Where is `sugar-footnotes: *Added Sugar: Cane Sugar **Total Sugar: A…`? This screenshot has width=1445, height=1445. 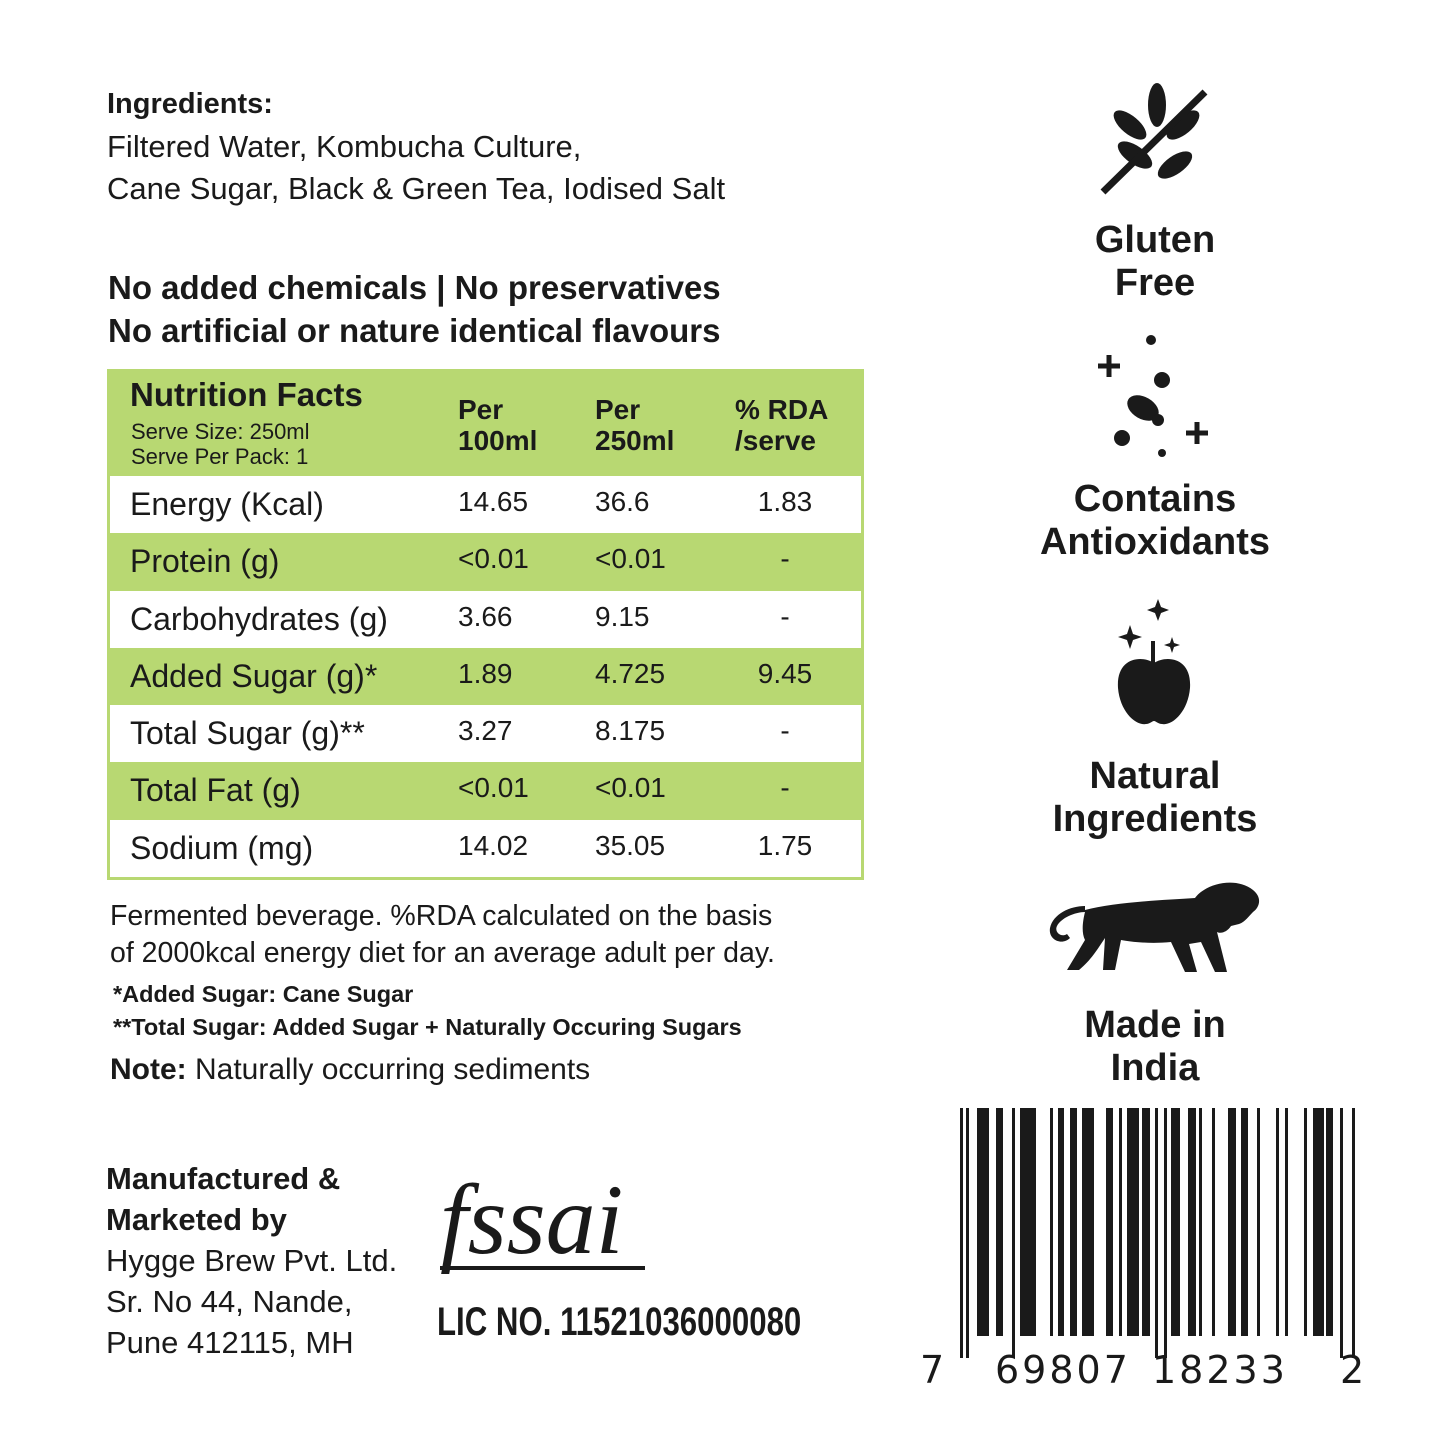 sugar-footnotes: *Added Sugar: Cane Sugar **Total Sugar: A… is located at coordinates (427, 1010).